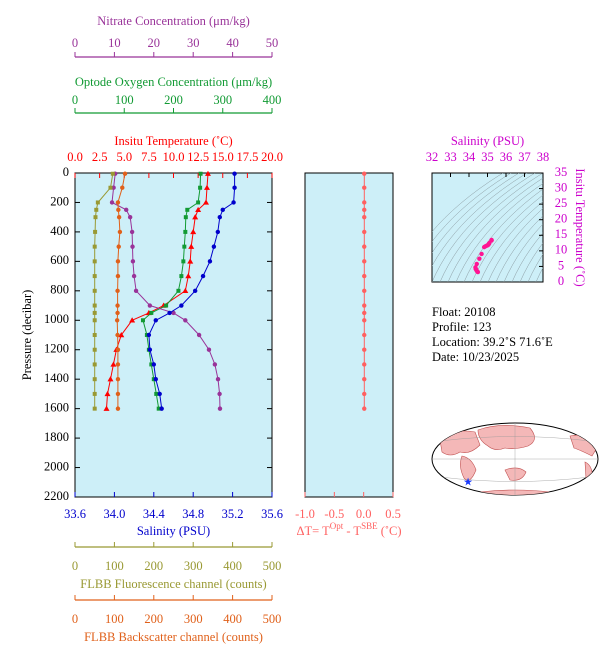 Image resolution: width=609 pixels, height=663 pixels. Describe the element at coordinates (173, 141) in the screenshot. I see `x-axis-title: Insitu Temperature (˚C)` at that location.